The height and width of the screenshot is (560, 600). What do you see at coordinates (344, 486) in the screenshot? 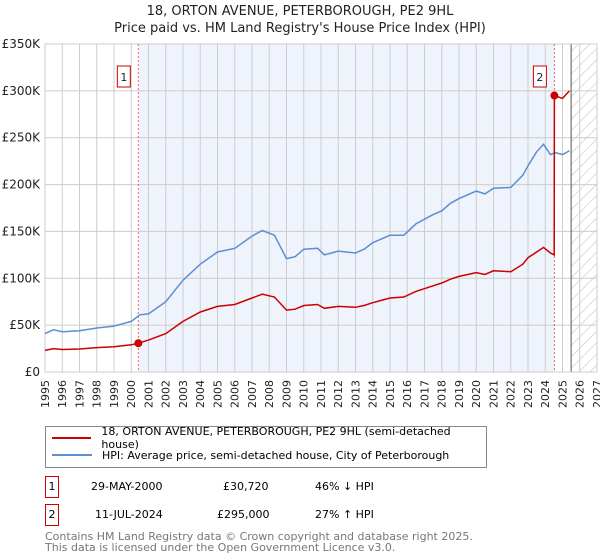
I see `sale-hpi: 46% ↓ HPI` at bounding box center [344, 486].